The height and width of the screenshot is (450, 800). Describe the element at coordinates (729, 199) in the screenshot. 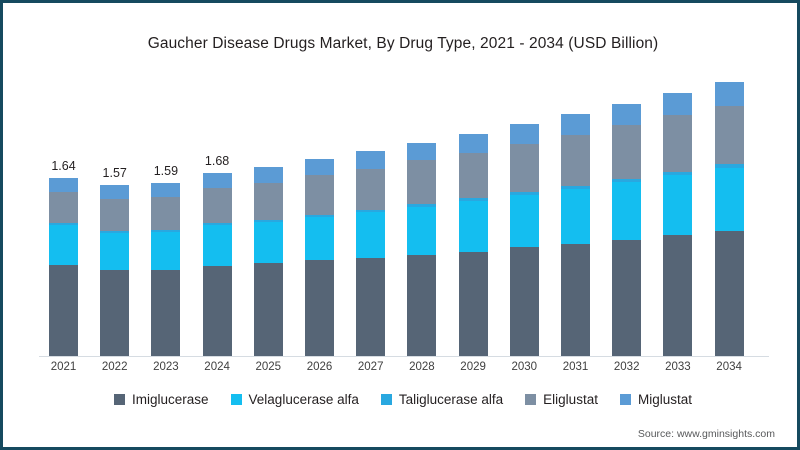

I see `bar-segment-velaglucerase-alfa-2034` at that location.